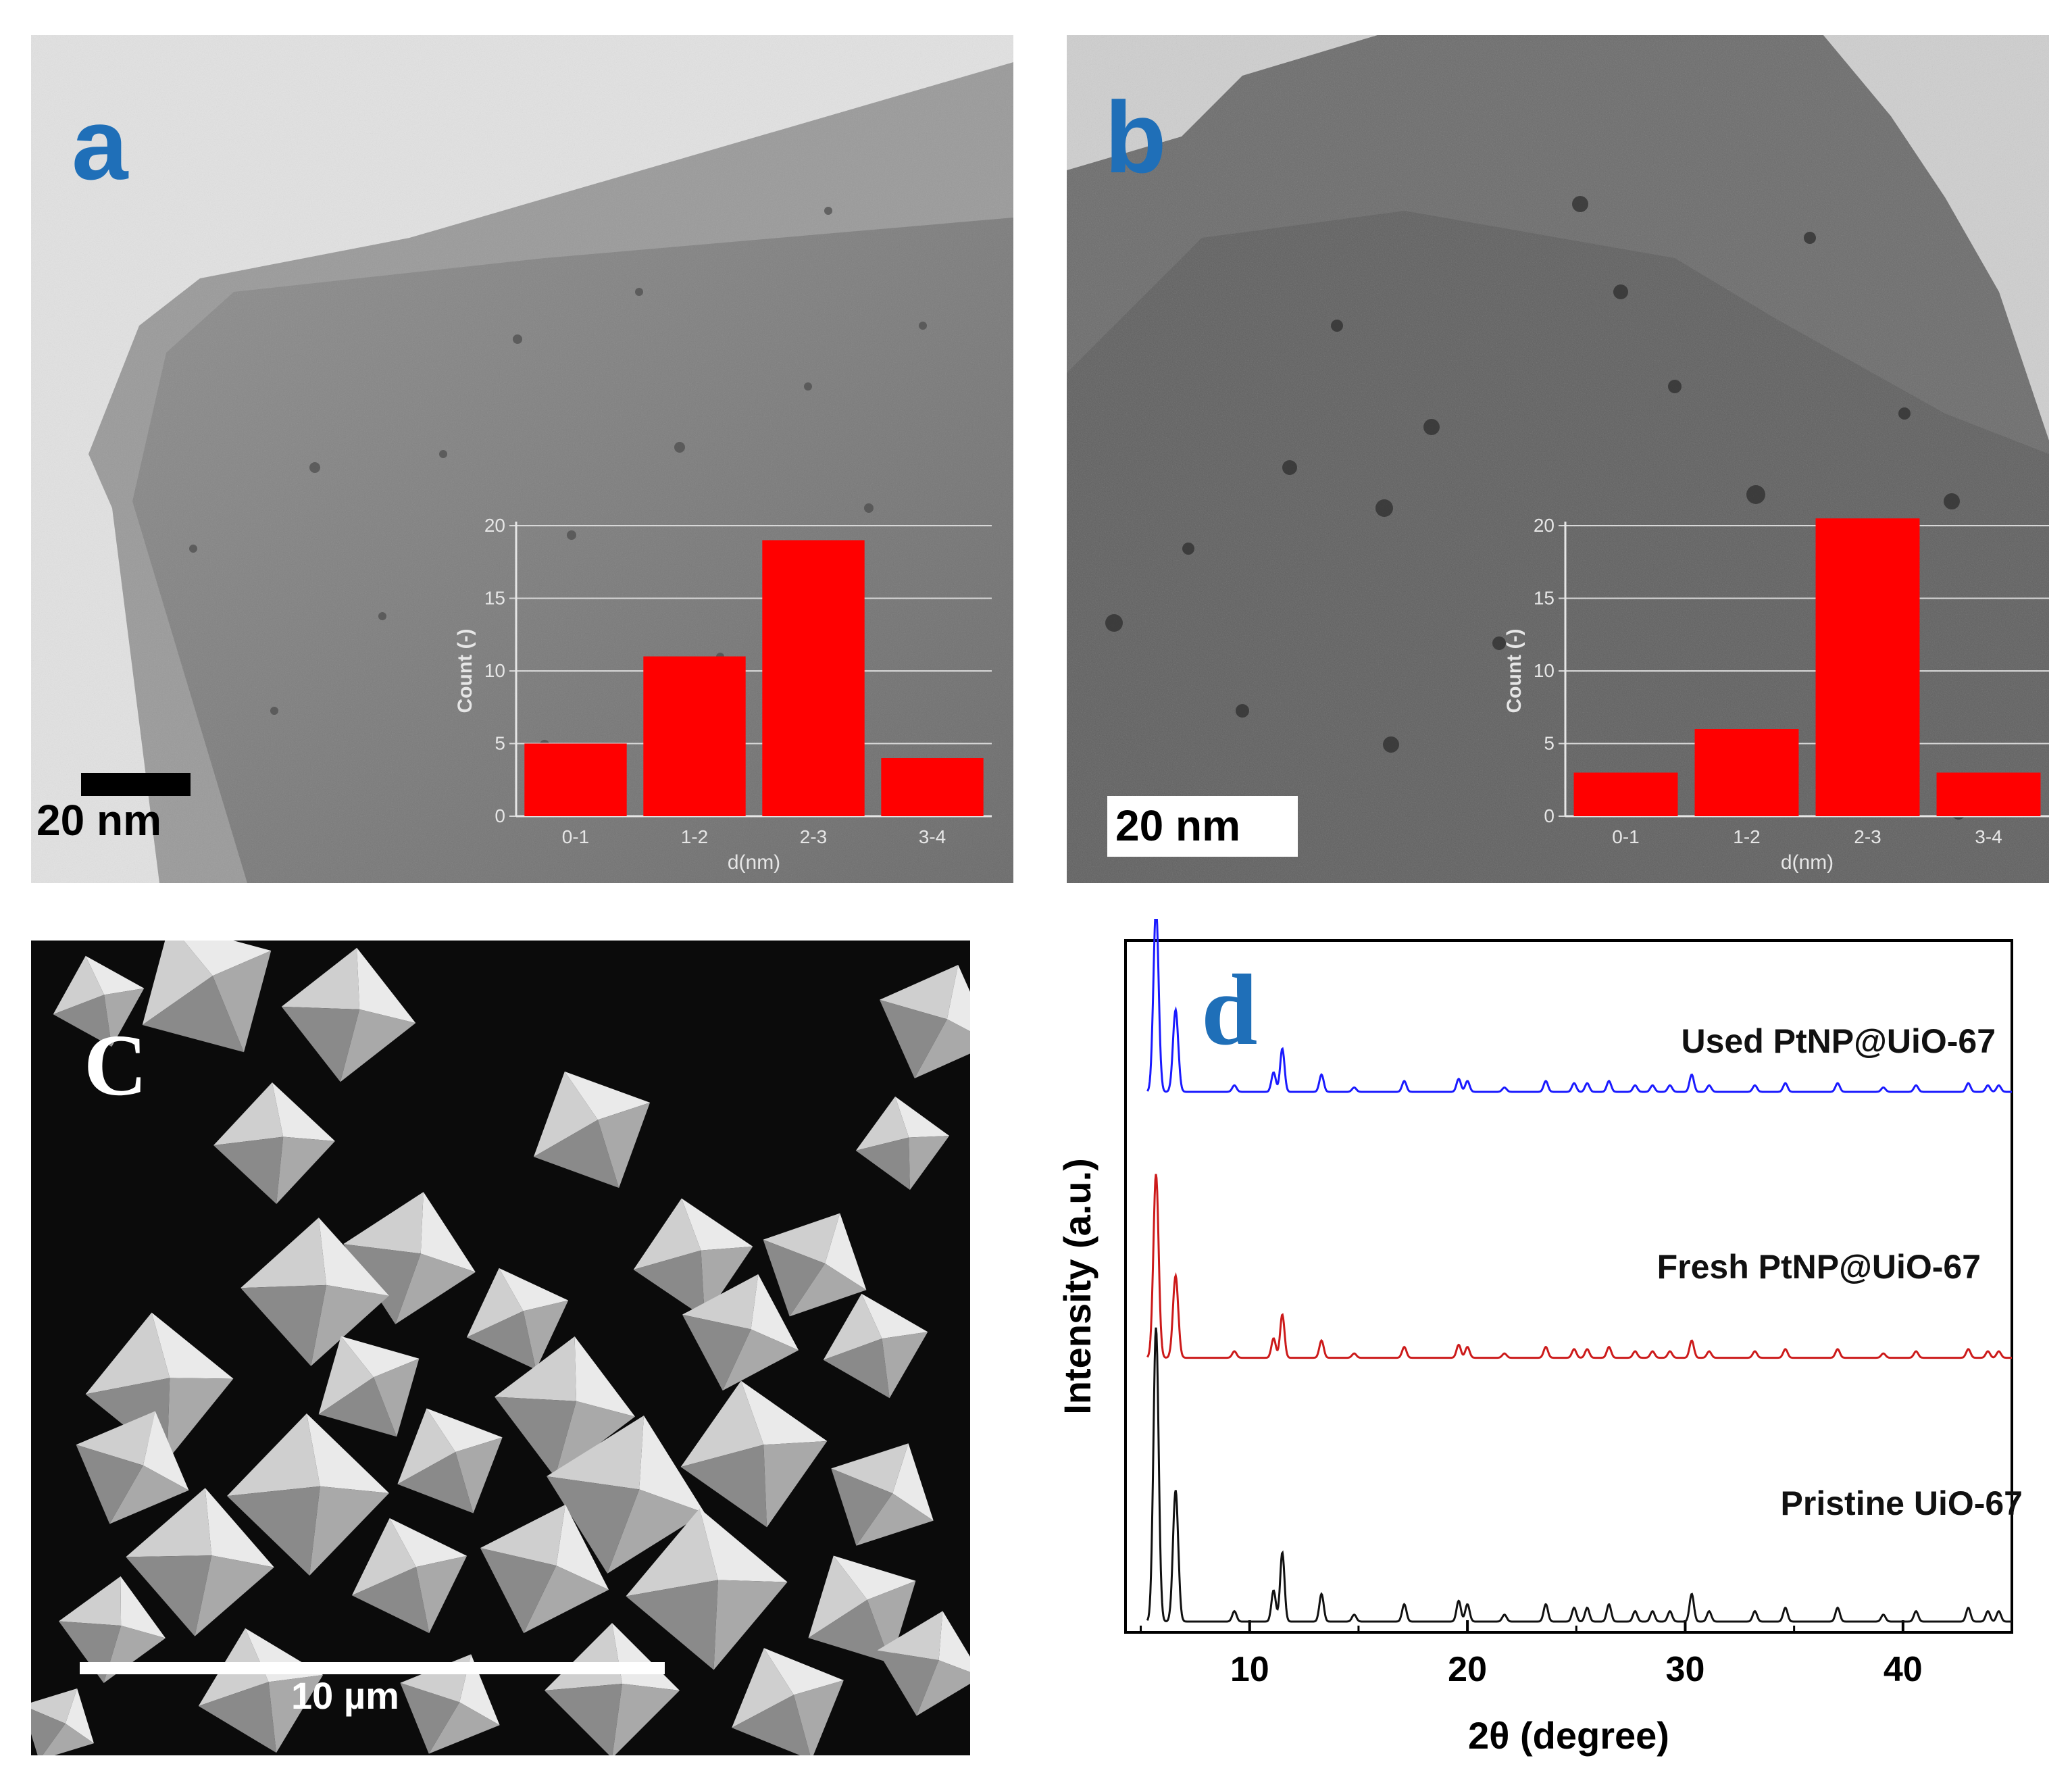 The image size is (2072, 1779). What do you see at coordinates (372, 1668) in the screenshot?
I see `scale-bar-line-c` at bounding box center [372, 1668].